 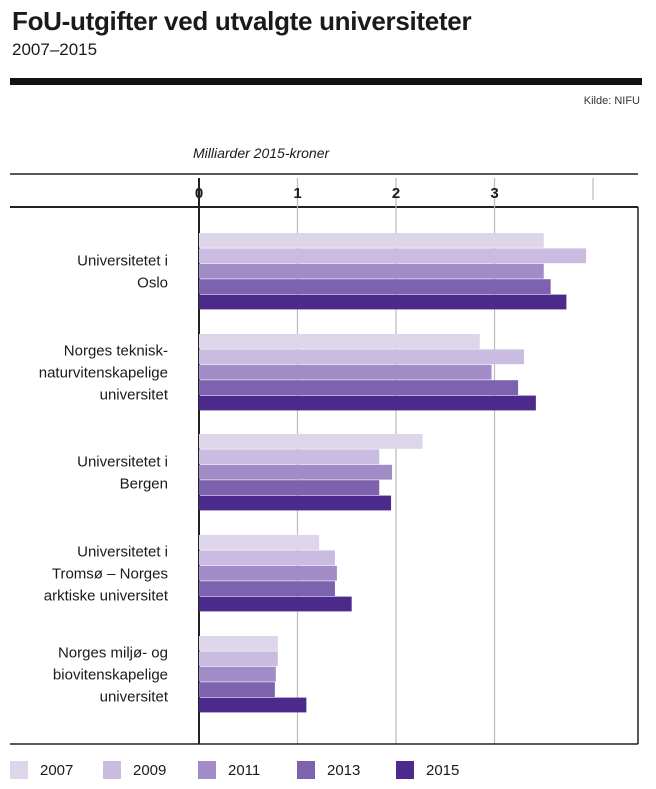 What do you see at coordinates (383, 302) in the screenshot?
I see `bar-1-2015` at bounding box center [383, 302].